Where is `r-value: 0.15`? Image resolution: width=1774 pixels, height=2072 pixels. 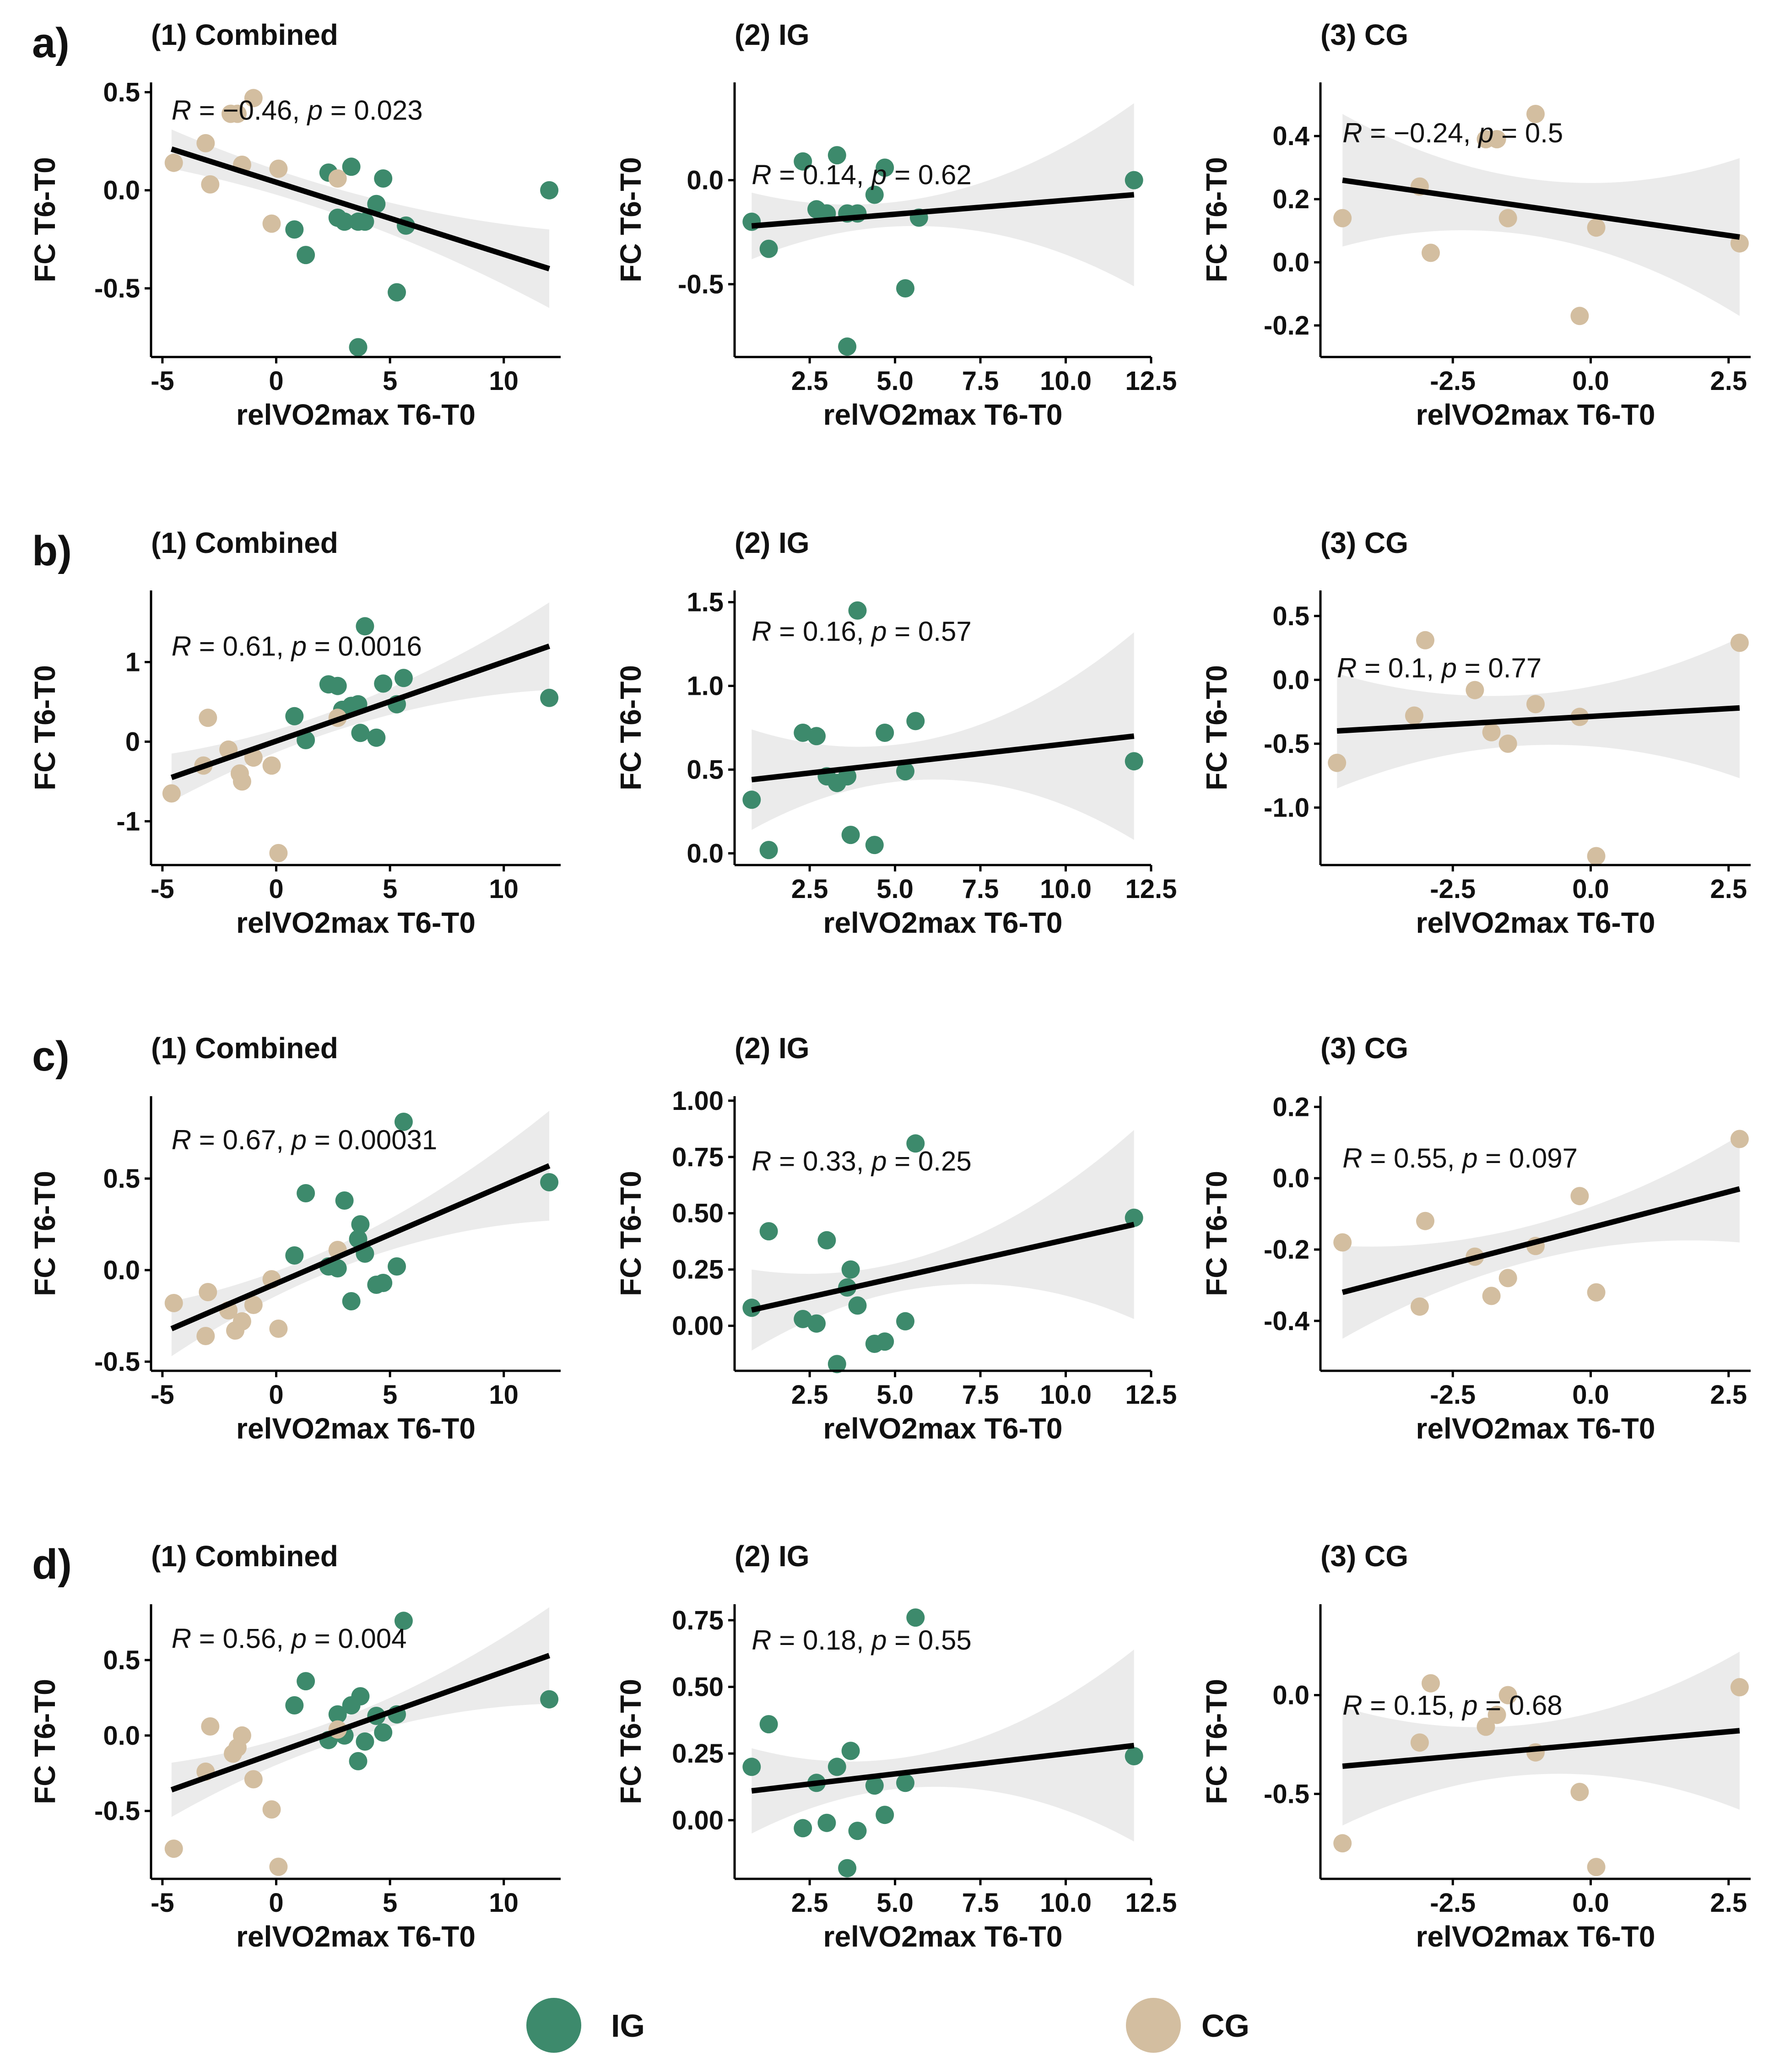
r-value: 0.15 is located at coordinates (1420, 1705).